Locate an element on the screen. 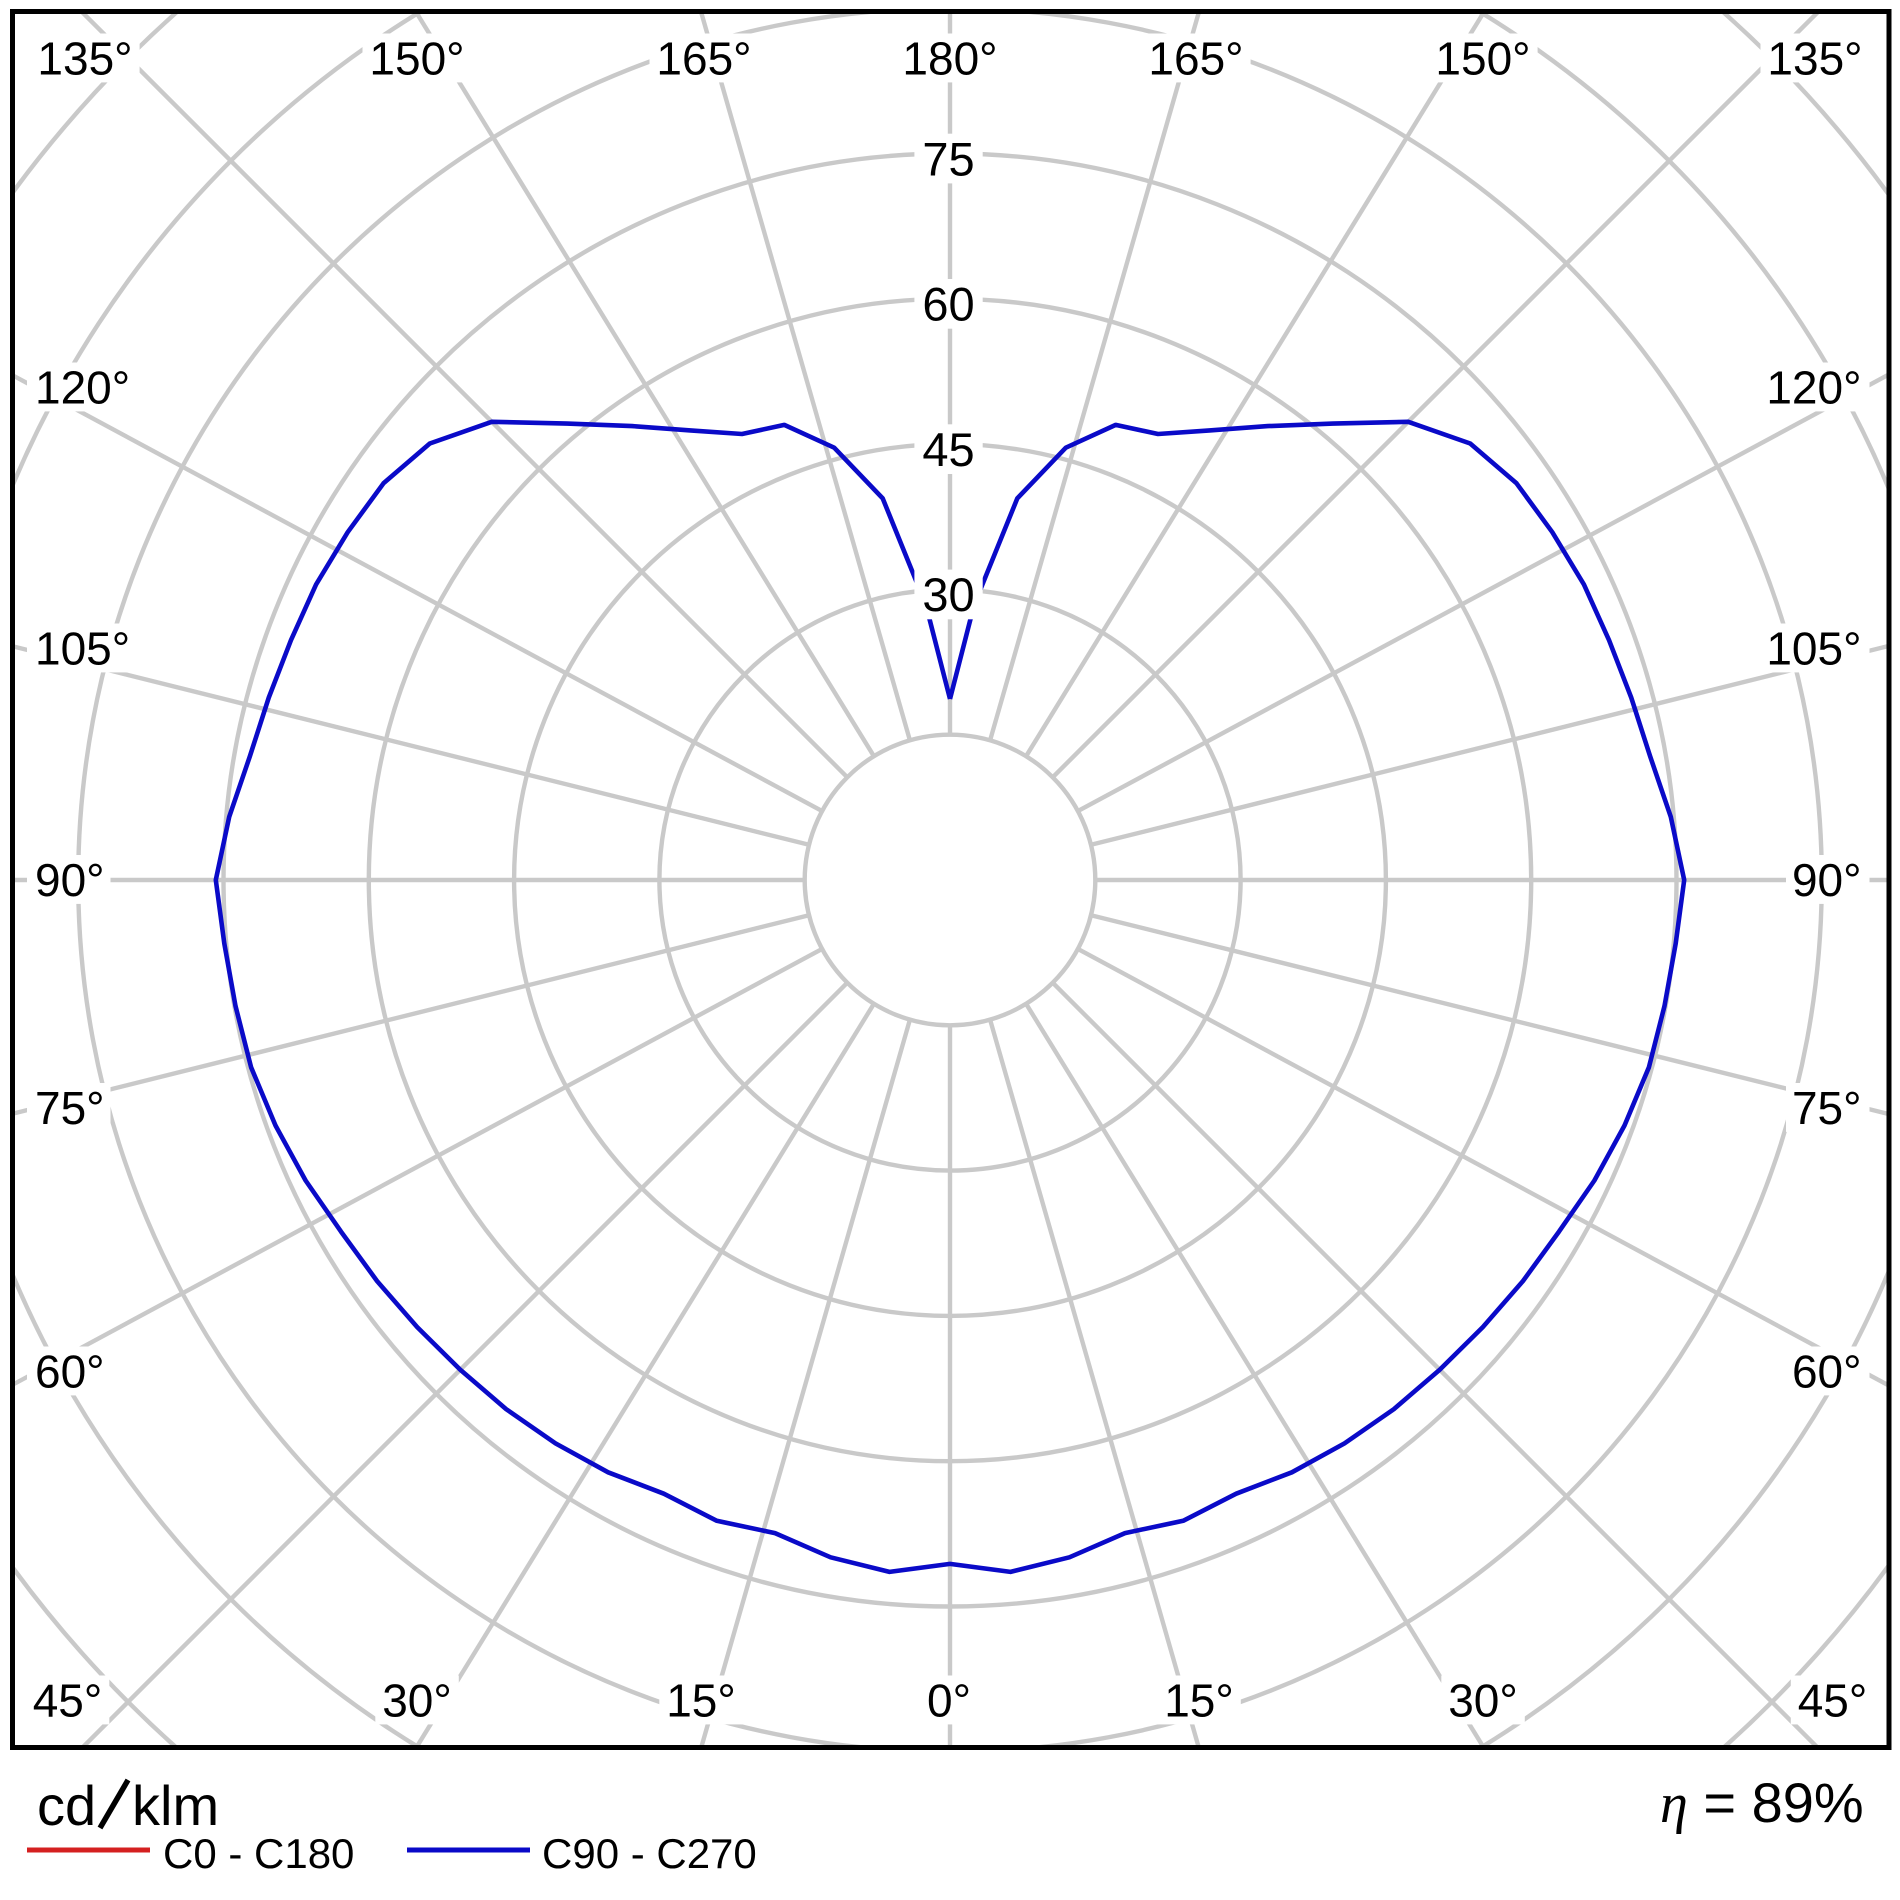 Image resolution: width=1900 pixels, height=1900 pixels. svg-text: 75 is located at coordinates (948, 158).